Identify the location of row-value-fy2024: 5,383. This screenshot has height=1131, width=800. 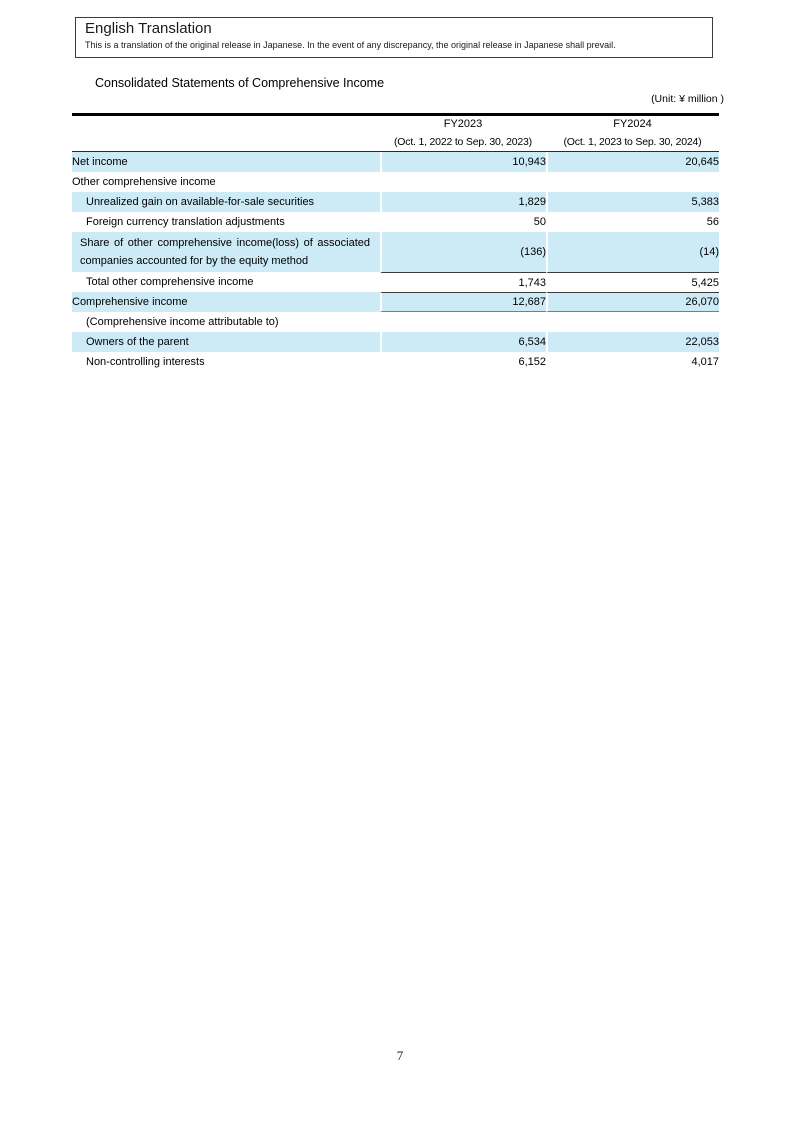
(632, 202).